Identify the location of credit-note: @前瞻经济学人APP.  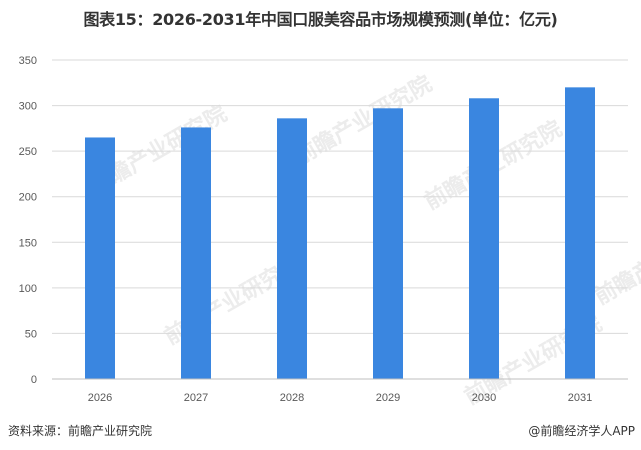
(581, 431).